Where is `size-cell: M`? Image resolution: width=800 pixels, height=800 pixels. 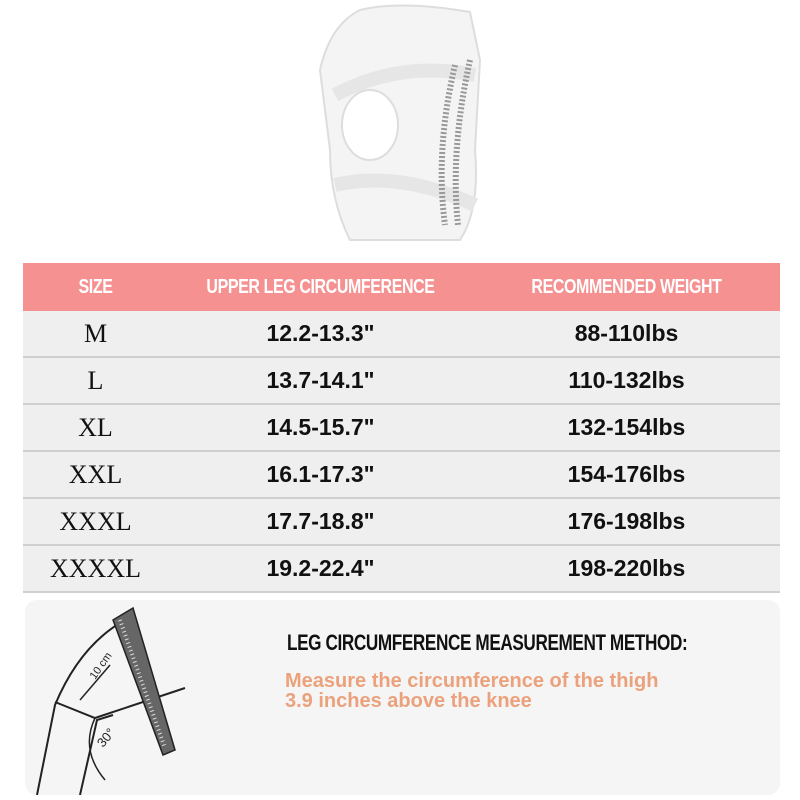 size-cell: M is located at coordinates (95, 333).